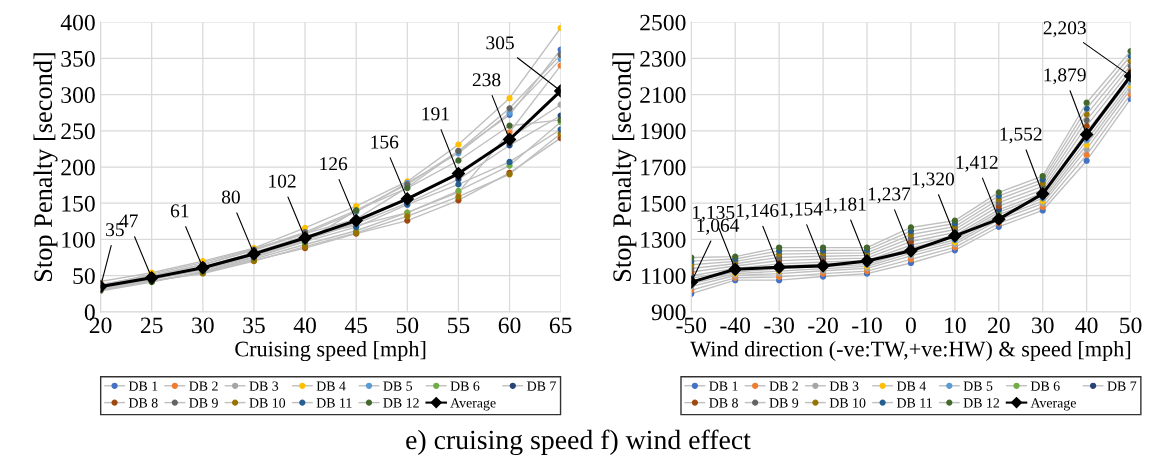 Image resolution: width=1156 pixels, height=462 pixels. Describe the element at coordinates (1021, 135) in the screenshot. I see `data-label: 1,552` at that location.